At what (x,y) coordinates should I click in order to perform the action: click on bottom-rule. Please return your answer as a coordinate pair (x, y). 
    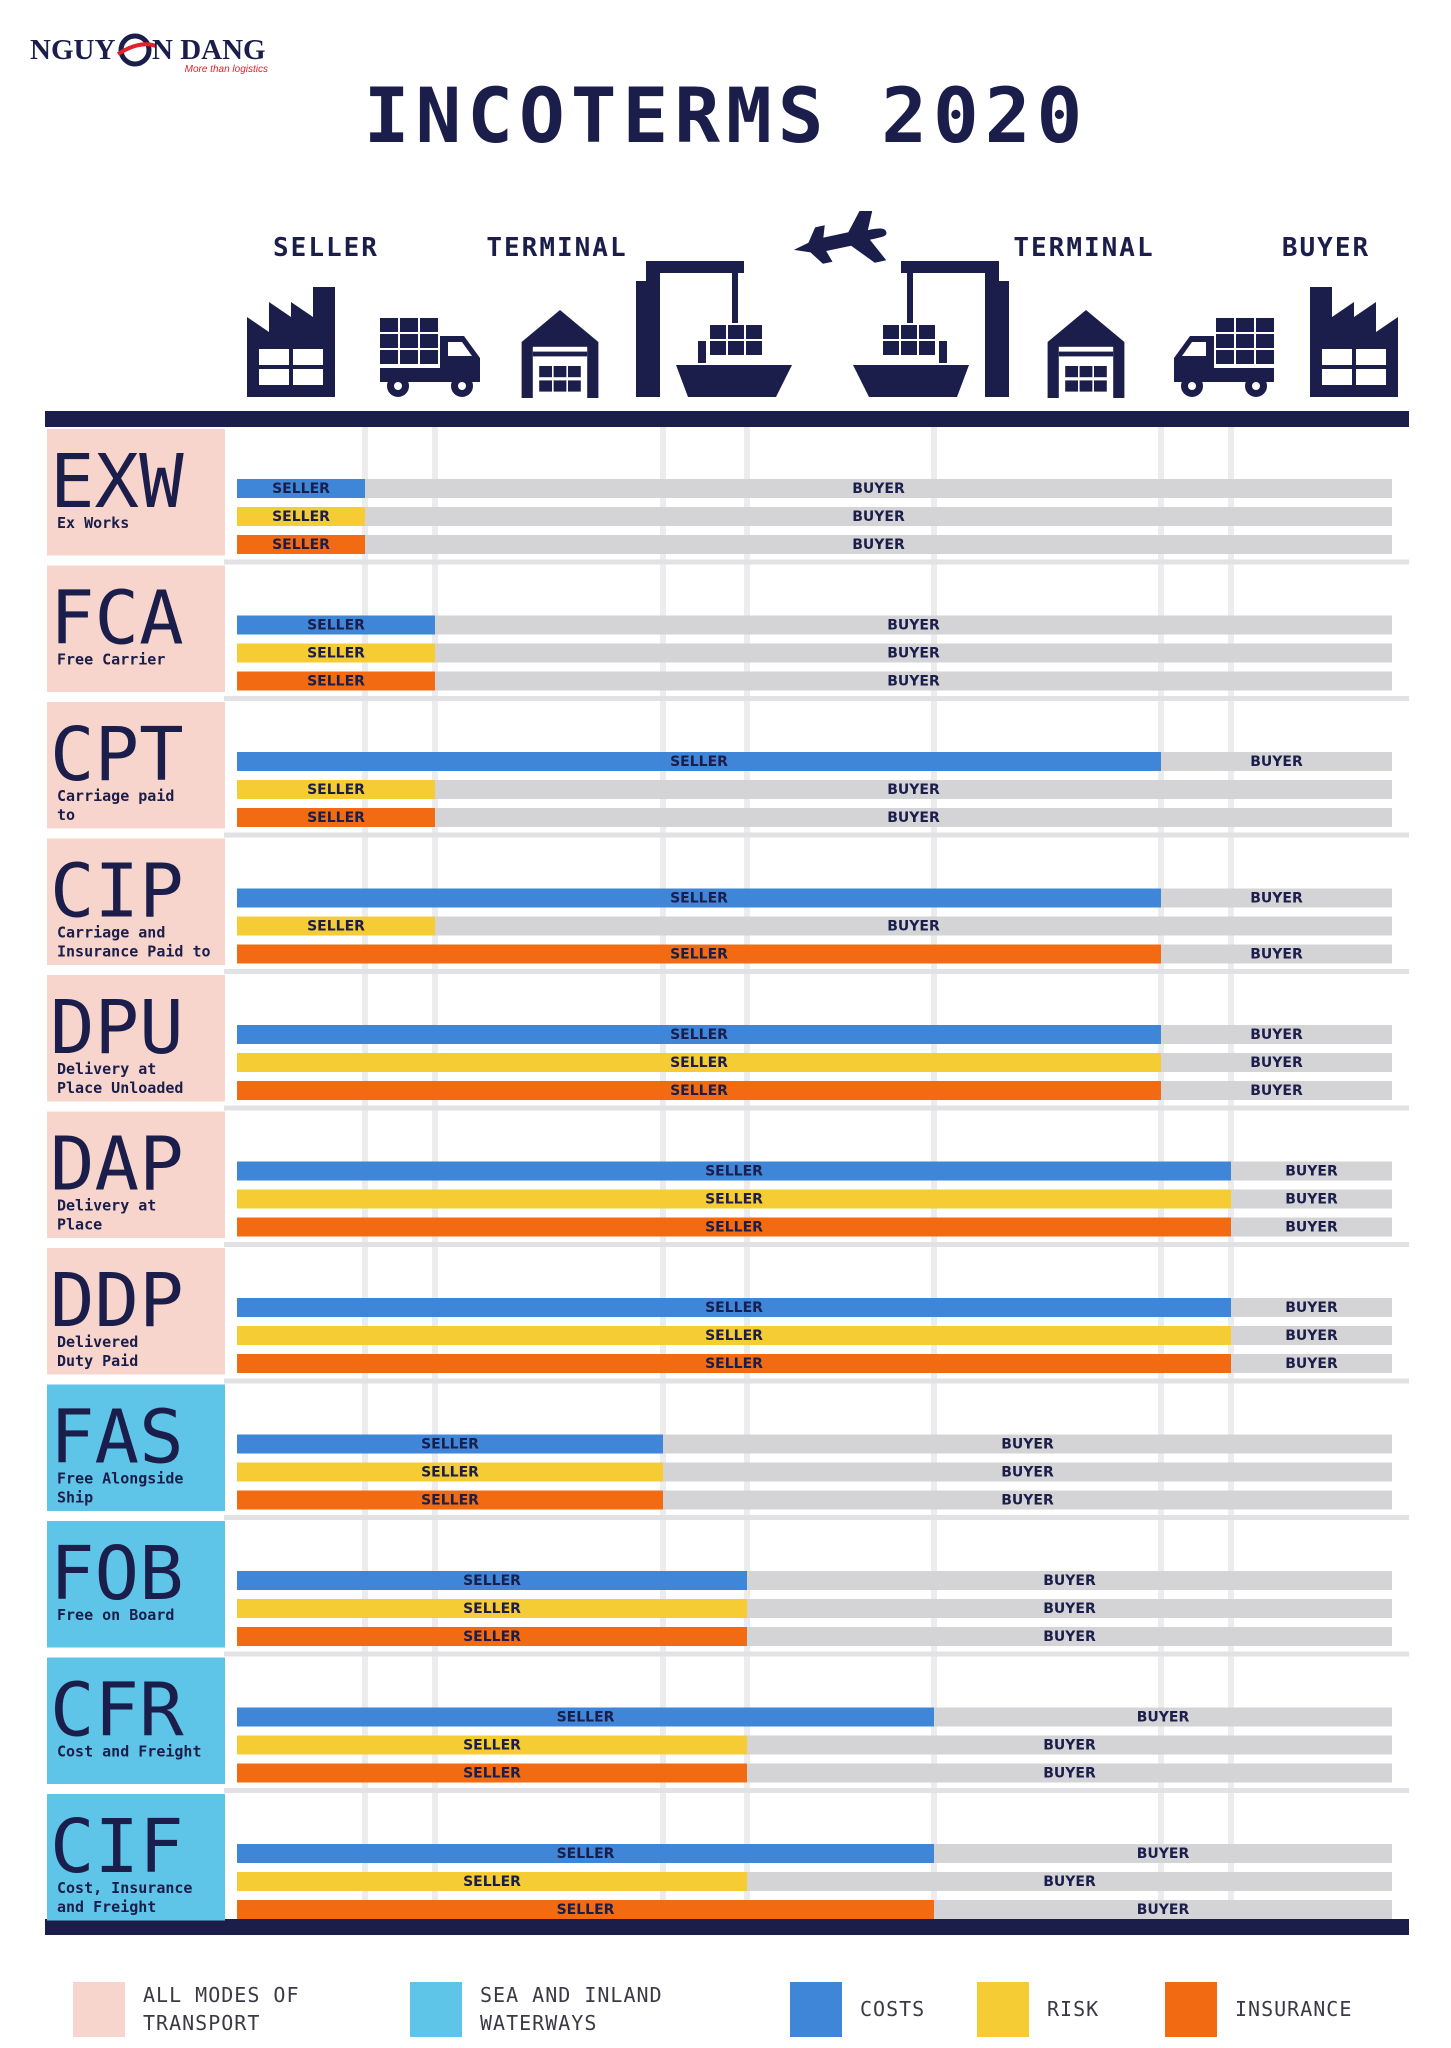
    Looking at the image, I should click on (727, 1927).